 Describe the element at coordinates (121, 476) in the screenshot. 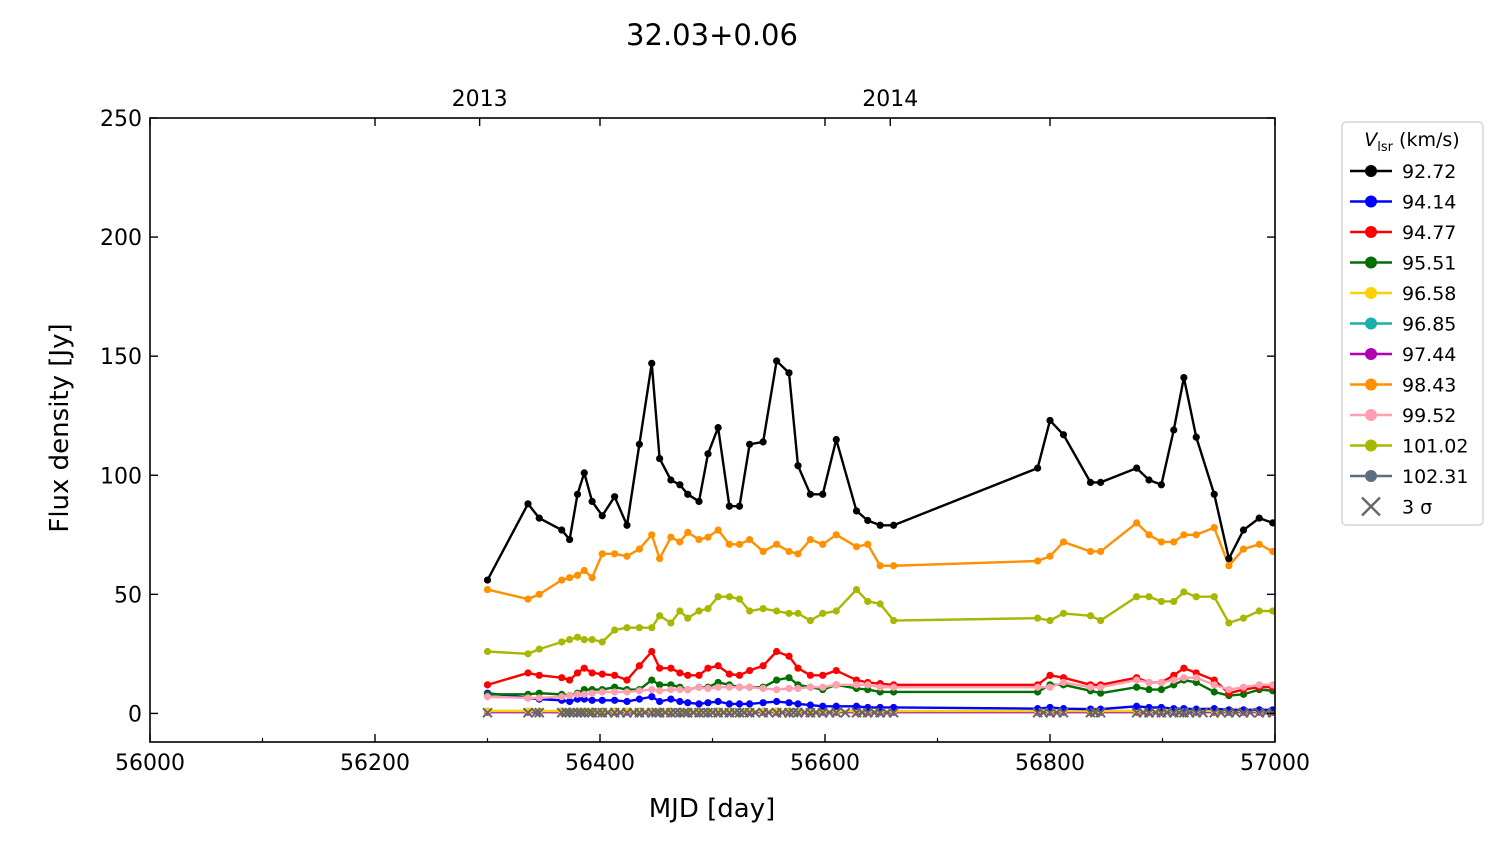

I see `y-tick-label: 100` at that location.